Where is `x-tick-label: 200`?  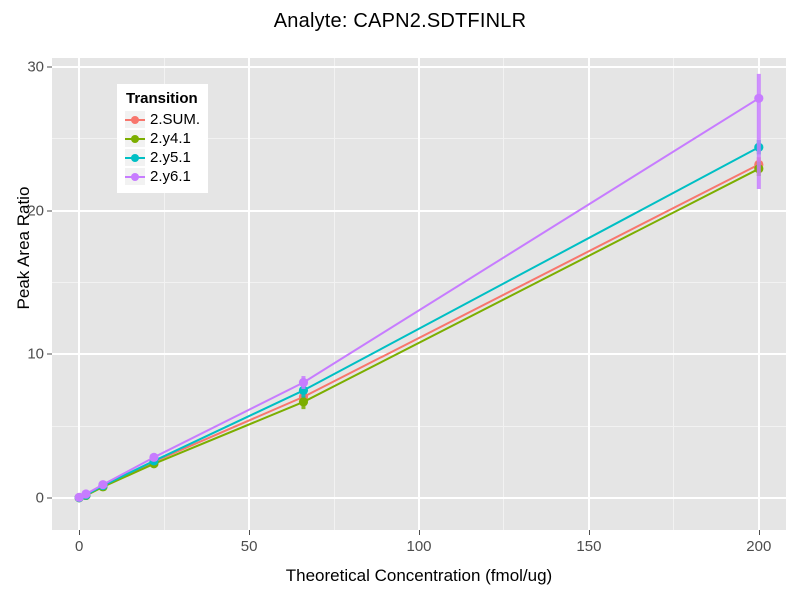 x-tick-label: 200 is located at coordinates (759, 546).